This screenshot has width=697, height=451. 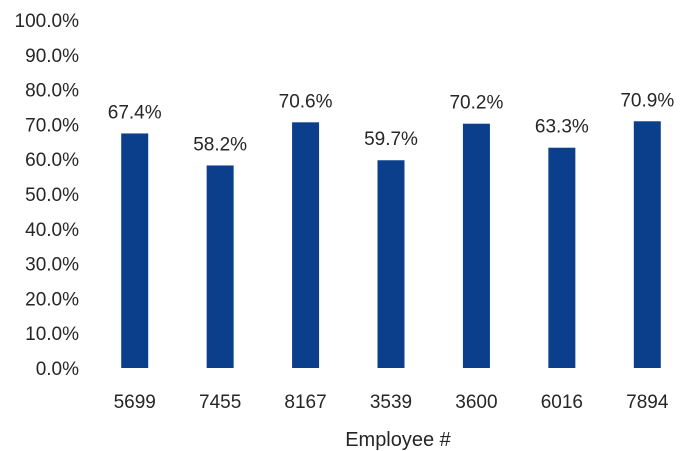 I want to click on x-tick-label: 5699, so click(x=135, y=402).